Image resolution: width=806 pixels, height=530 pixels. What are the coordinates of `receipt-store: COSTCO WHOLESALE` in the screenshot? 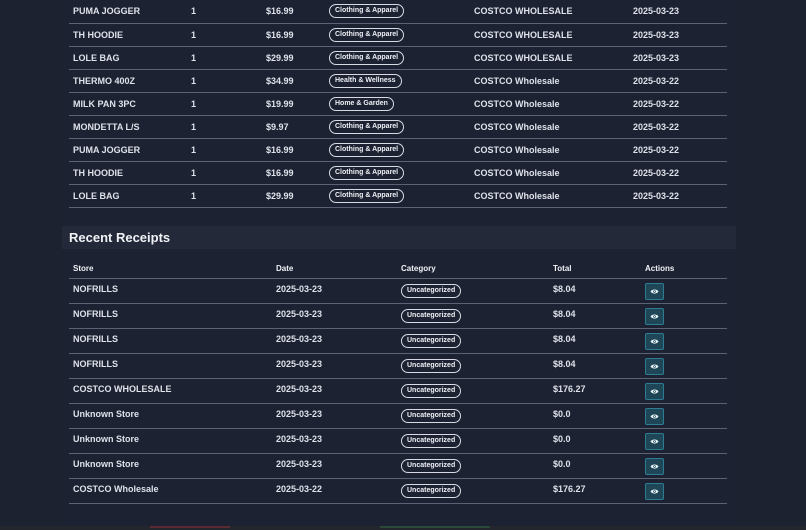 It's located at (122, 389).